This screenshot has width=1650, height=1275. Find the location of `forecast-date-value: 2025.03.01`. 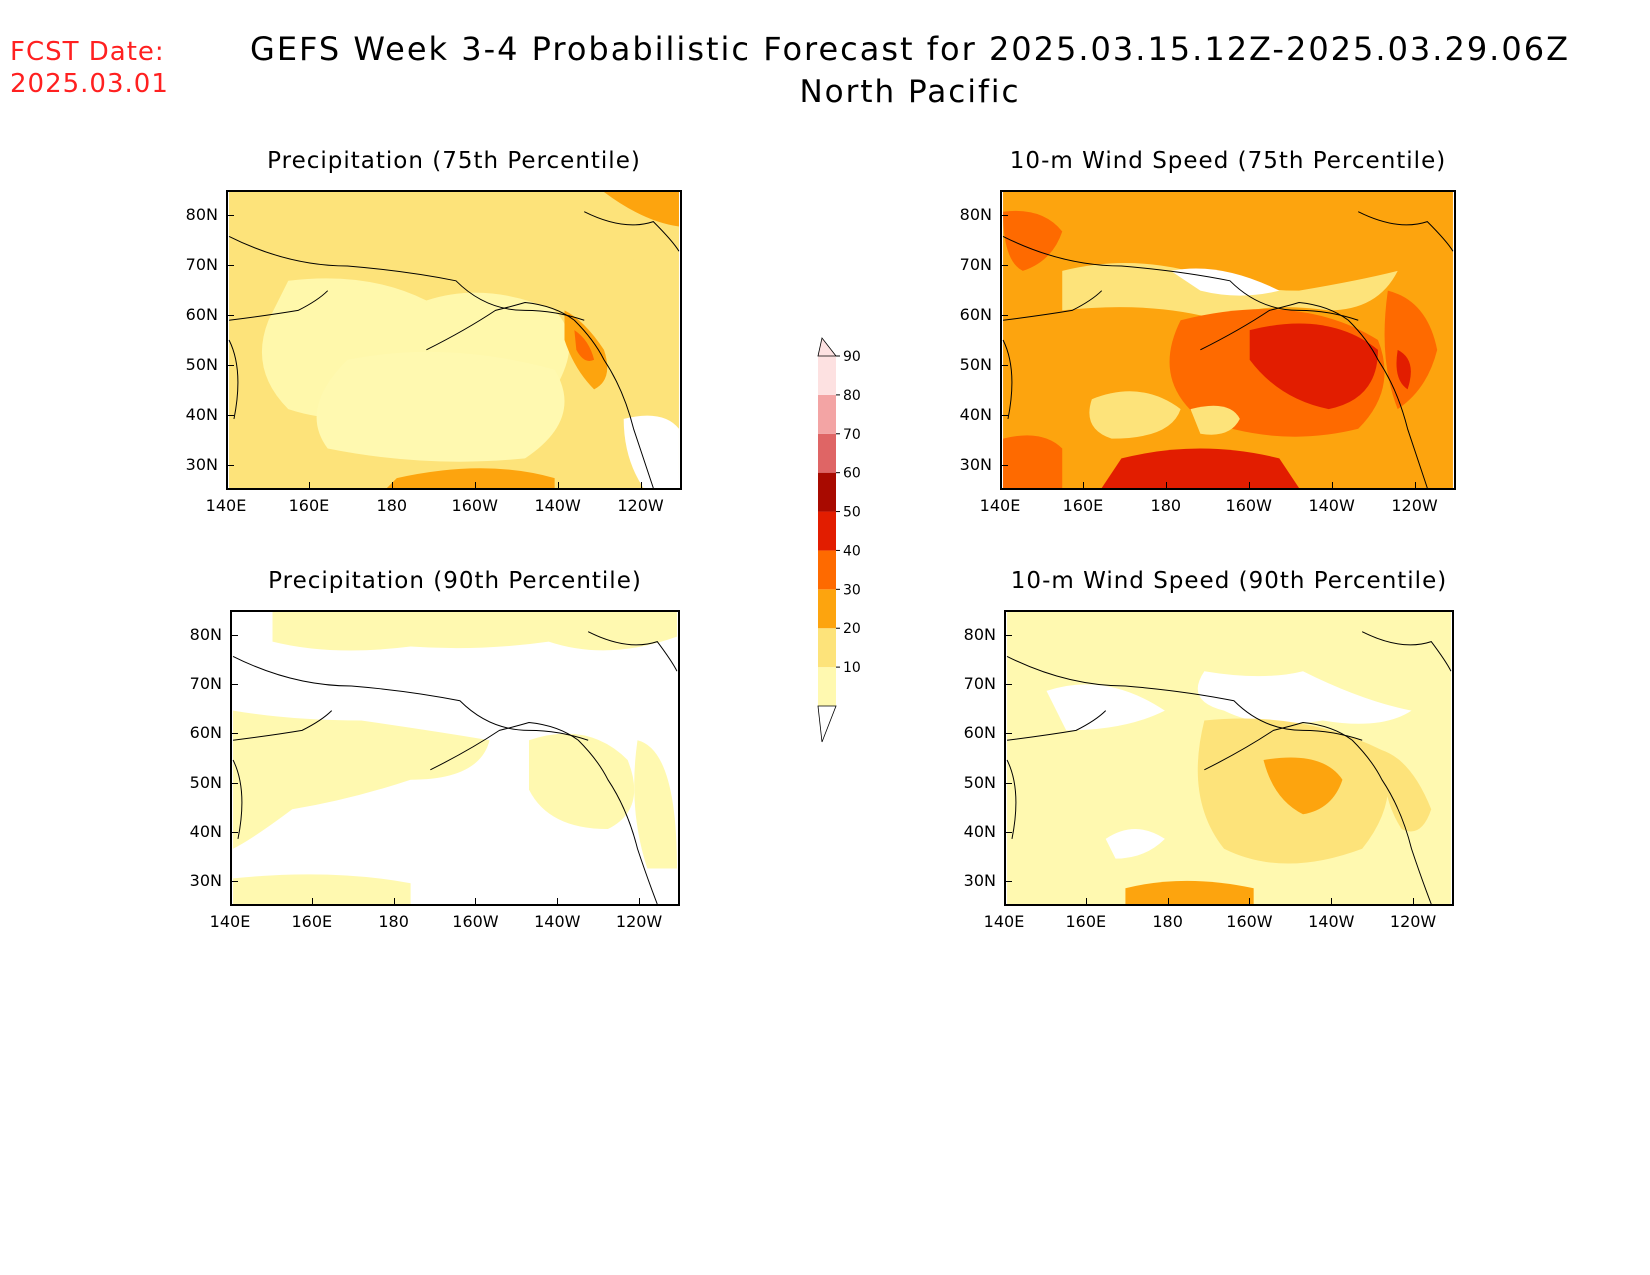

forecast-date-value: 2025.03.01 is located at coordinates (89, 84).